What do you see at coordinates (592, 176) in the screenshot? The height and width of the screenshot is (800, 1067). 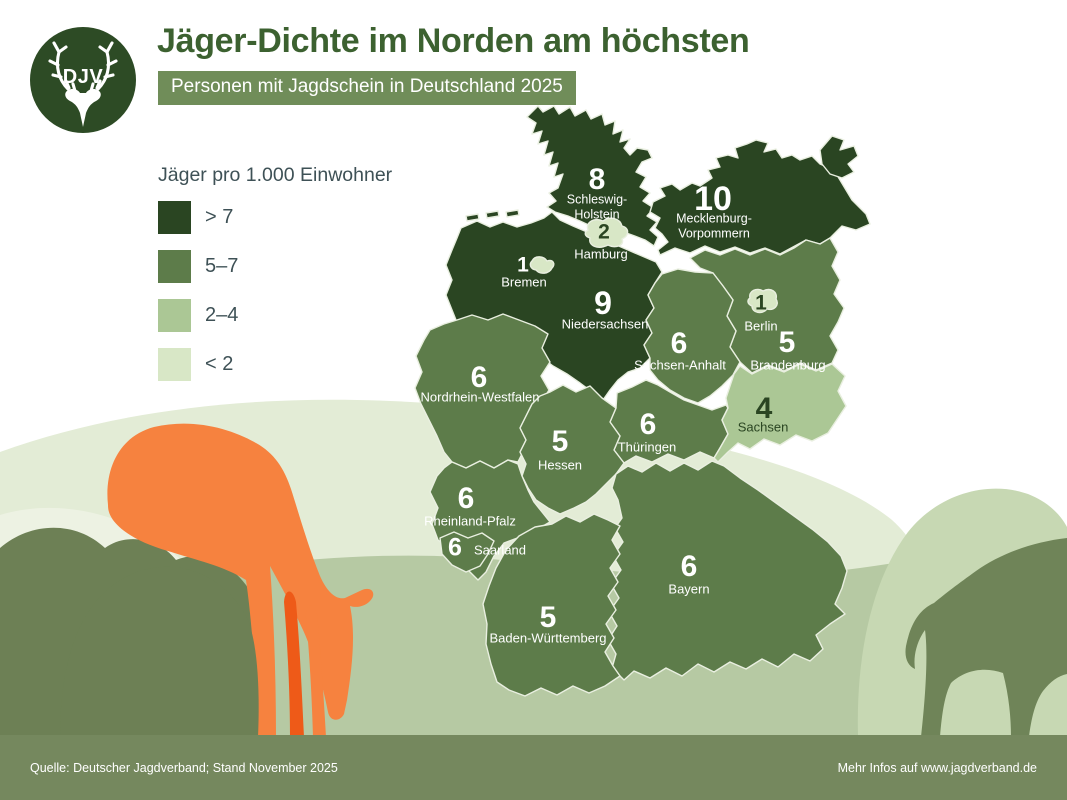 I see `state-shape-sh` at bounding box center [592, 176].